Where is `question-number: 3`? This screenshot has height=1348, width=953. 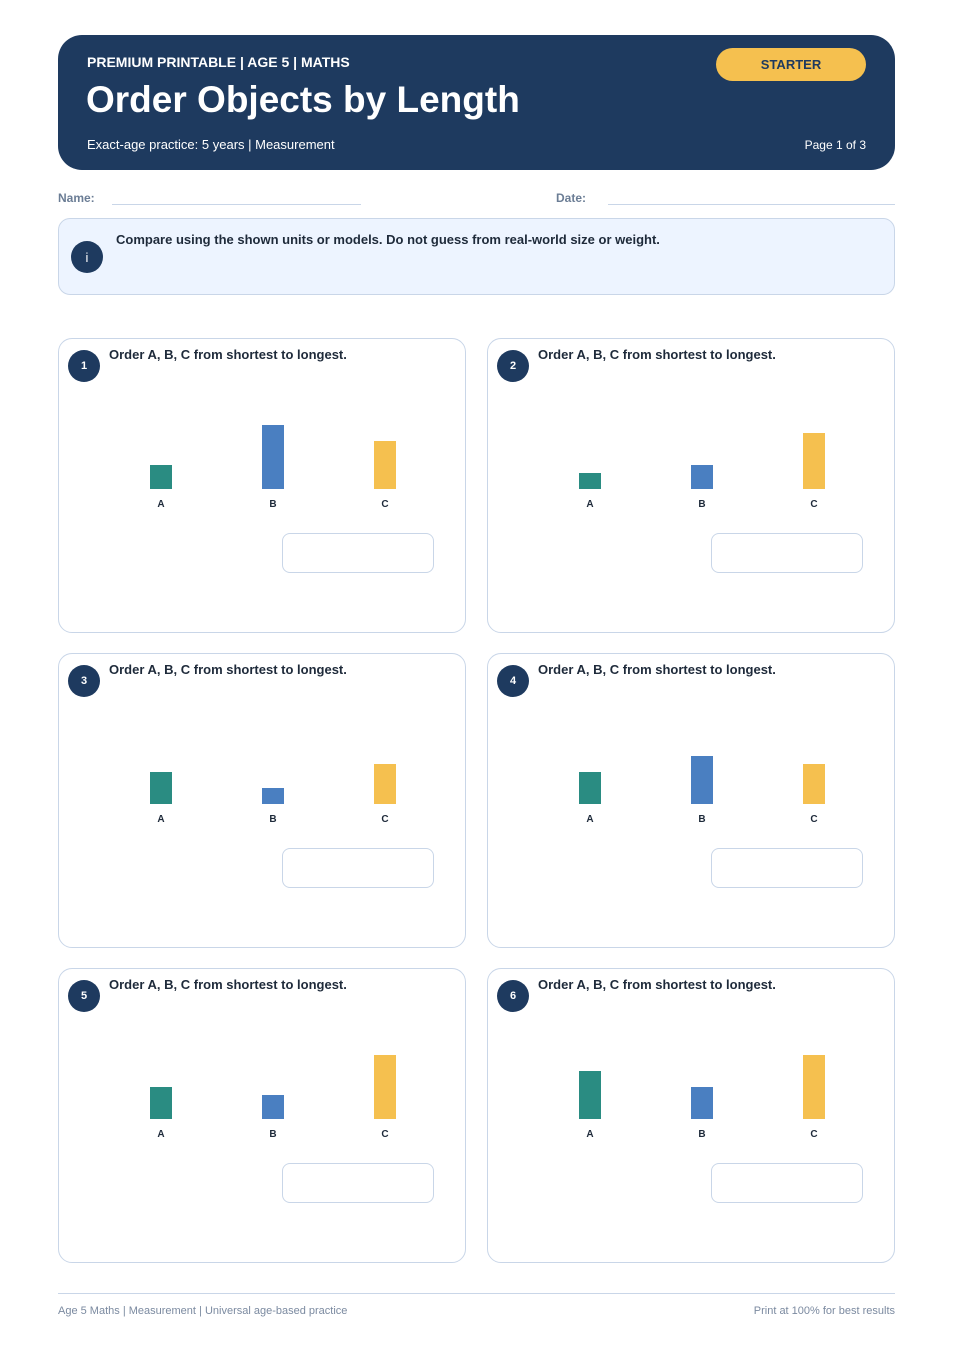
question-number: 3 is located at coordinates (84, 681).